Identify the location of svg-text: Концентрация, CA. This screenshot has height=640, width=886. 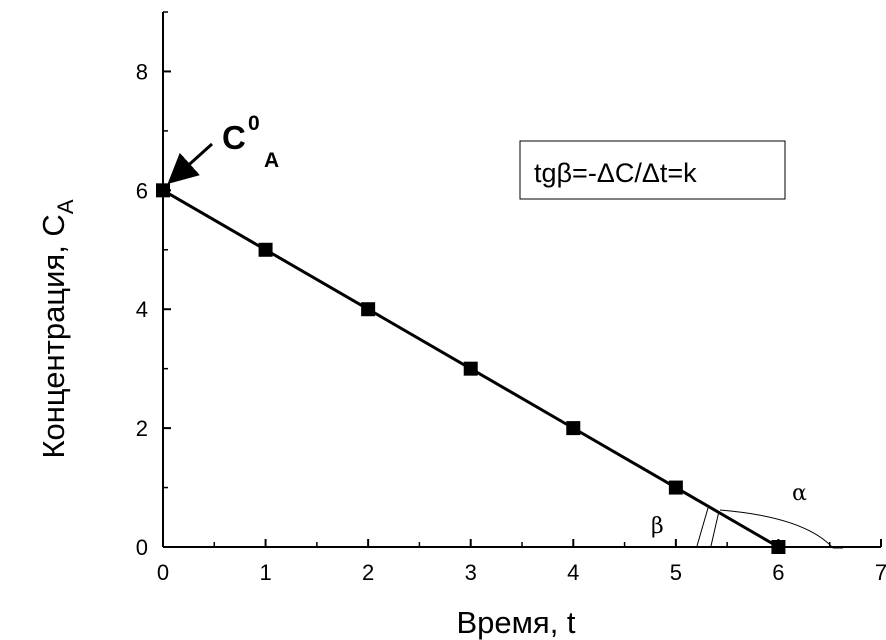
(57, 328).